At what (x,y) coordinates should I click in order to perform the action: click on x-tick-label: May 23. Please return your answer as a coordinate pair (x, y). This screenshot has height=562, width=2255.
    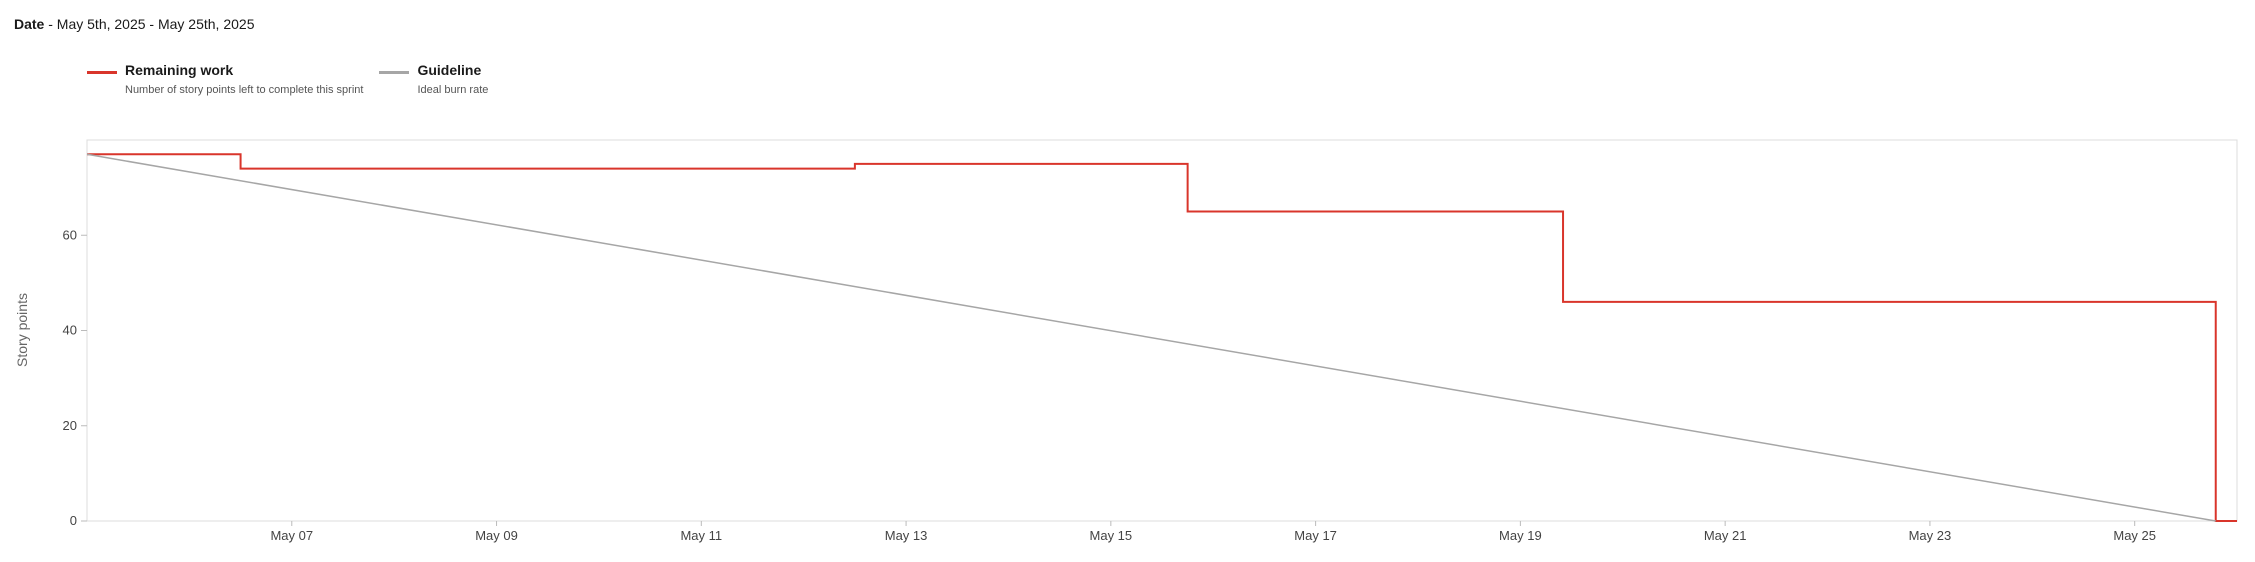
    Looking at the image, I should click on (1930, 535).